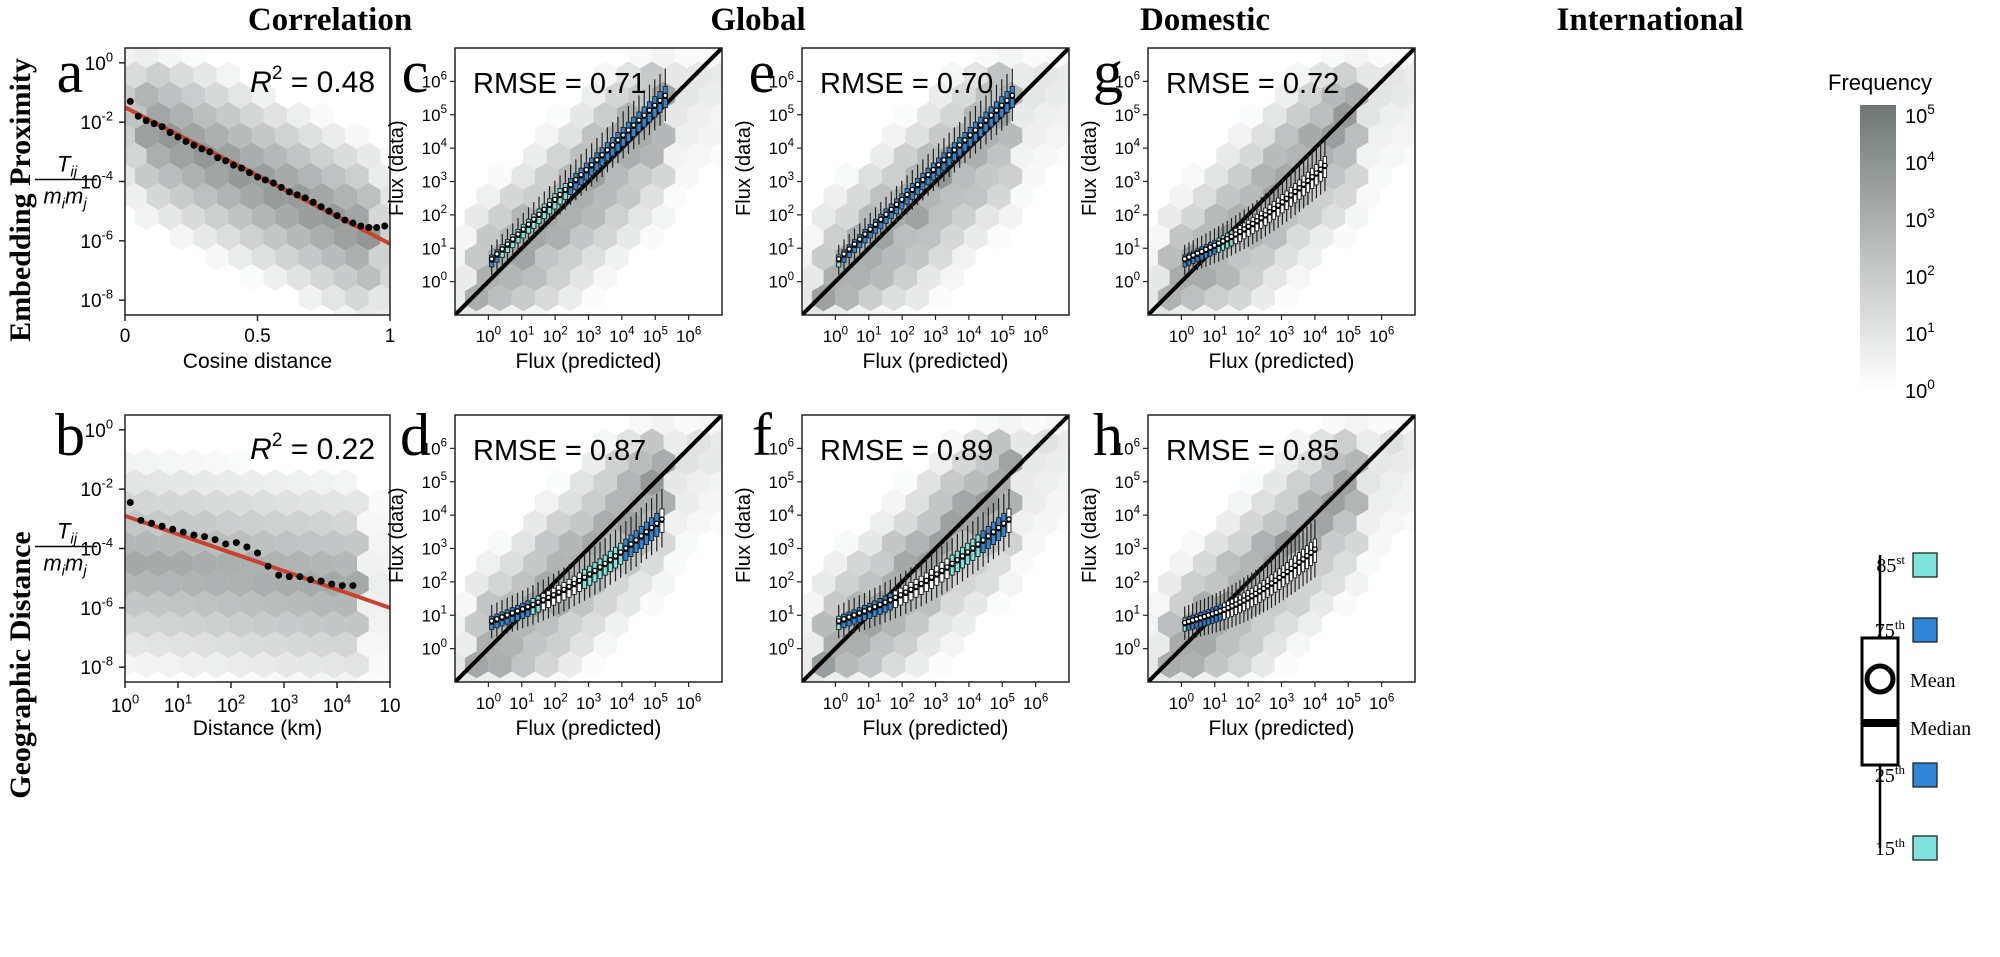 Image resolution: width=2000 pixels, height=957 pixels. I want to click on y-axis-label: Flux (data), so click(1090, 535).